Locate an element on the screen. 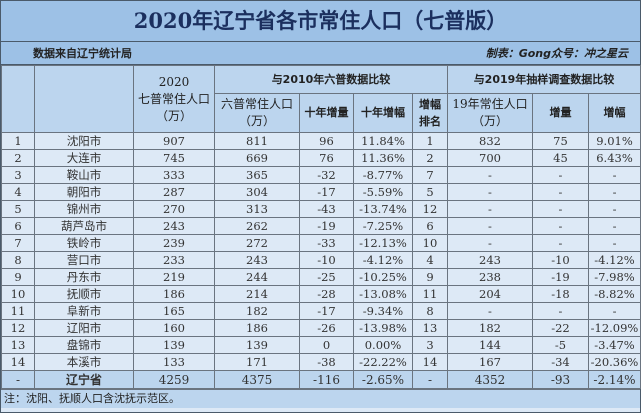  cell-pop2010: 313 is located at coordinates (257, 209).